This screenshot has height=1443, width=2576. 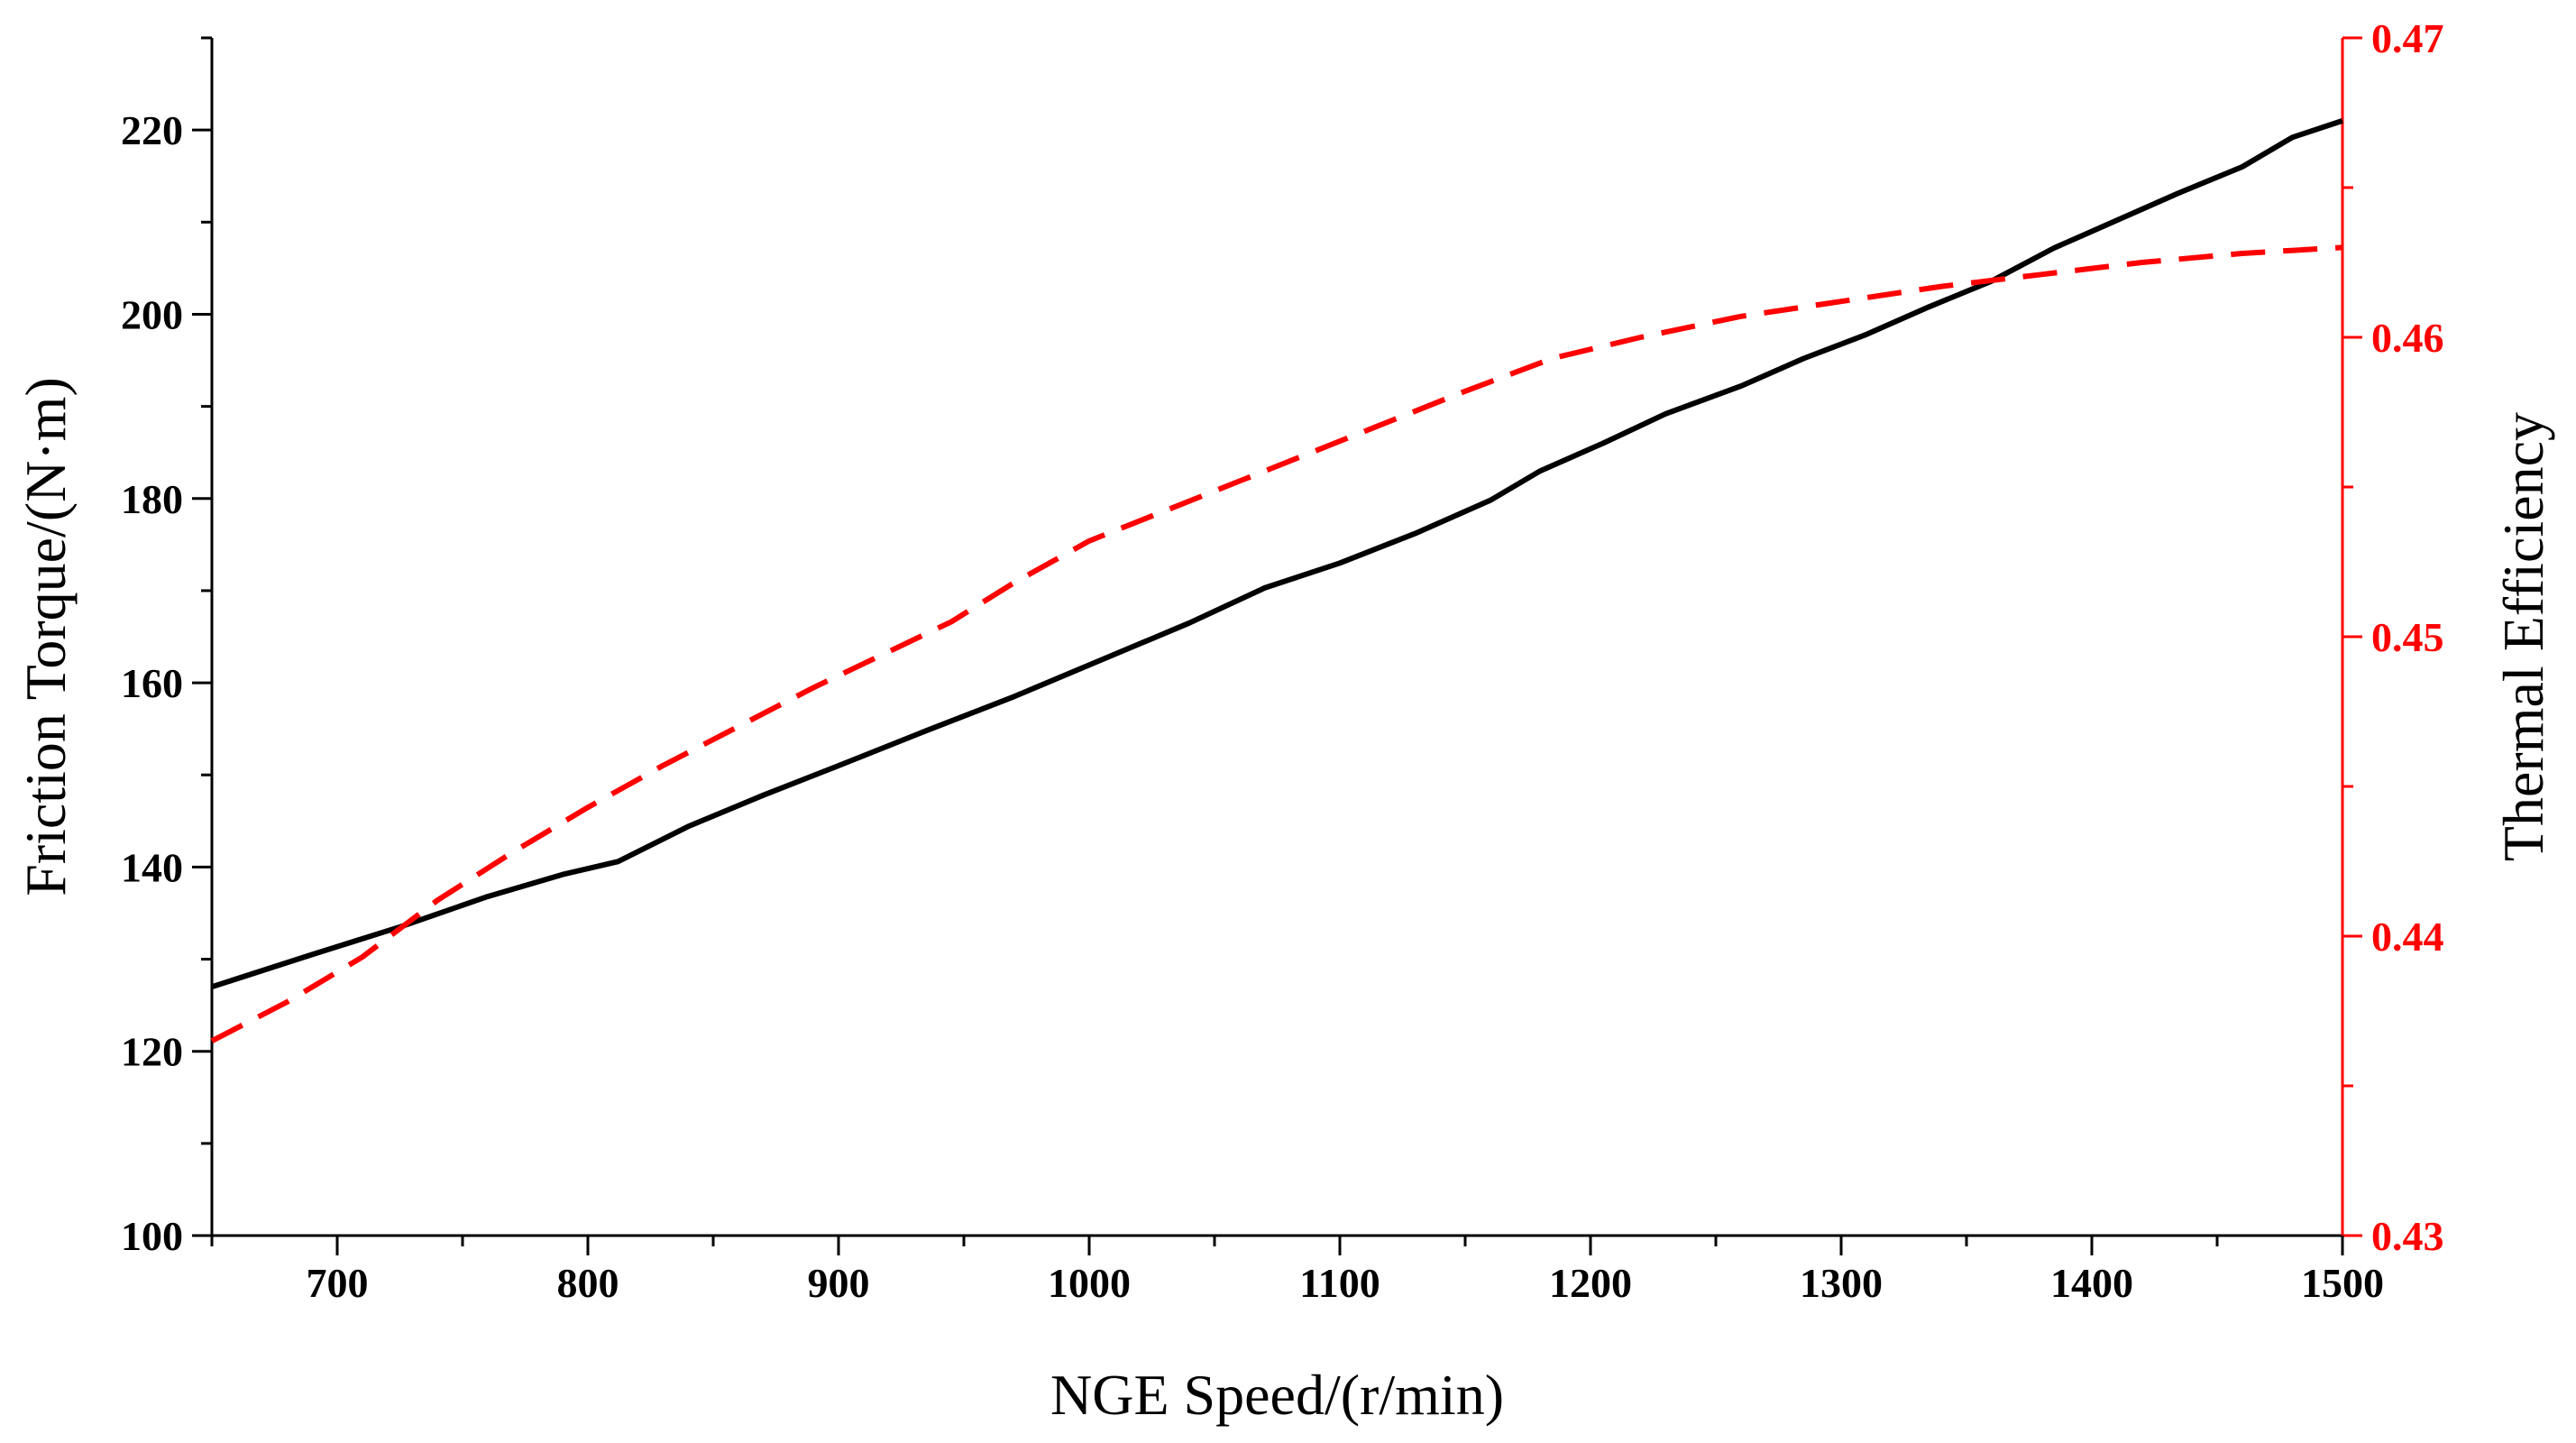 What do you see at coordinates (152, 314) in the screenshot?
I see `y-tick-label: 200` at bounding box center [152, 314].